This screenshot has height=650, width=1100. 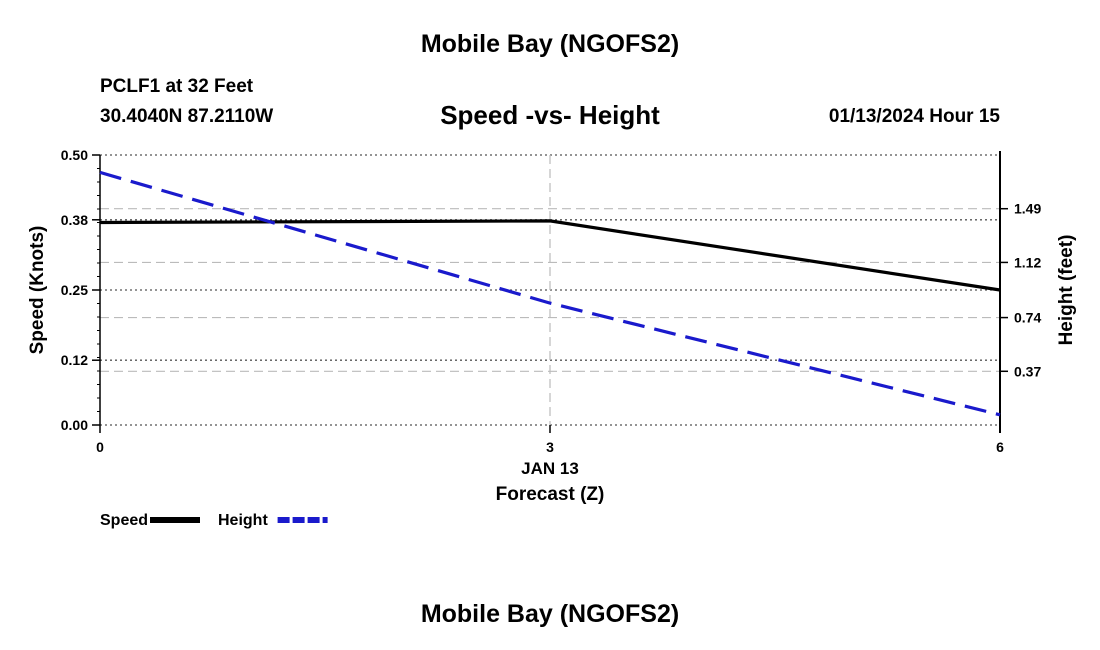 I want to click on left-tick-label: 0.00, so click(x=74, y=425).